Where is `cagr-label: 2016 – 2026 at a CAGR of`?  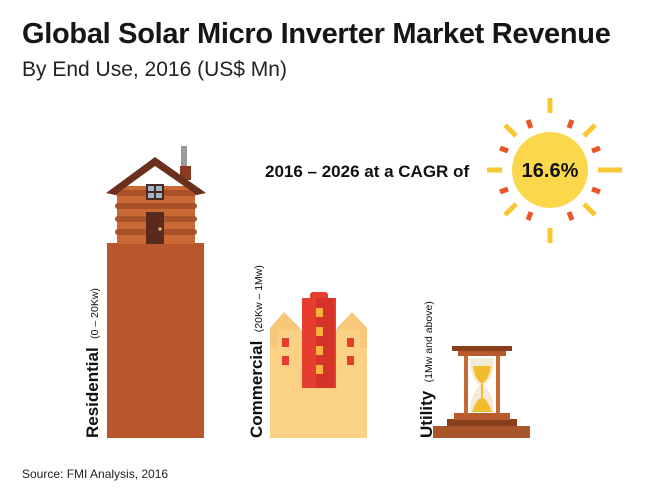 cagr-label: 2016 – 2026 at a CAGR of is located at coordinates (367, 171).